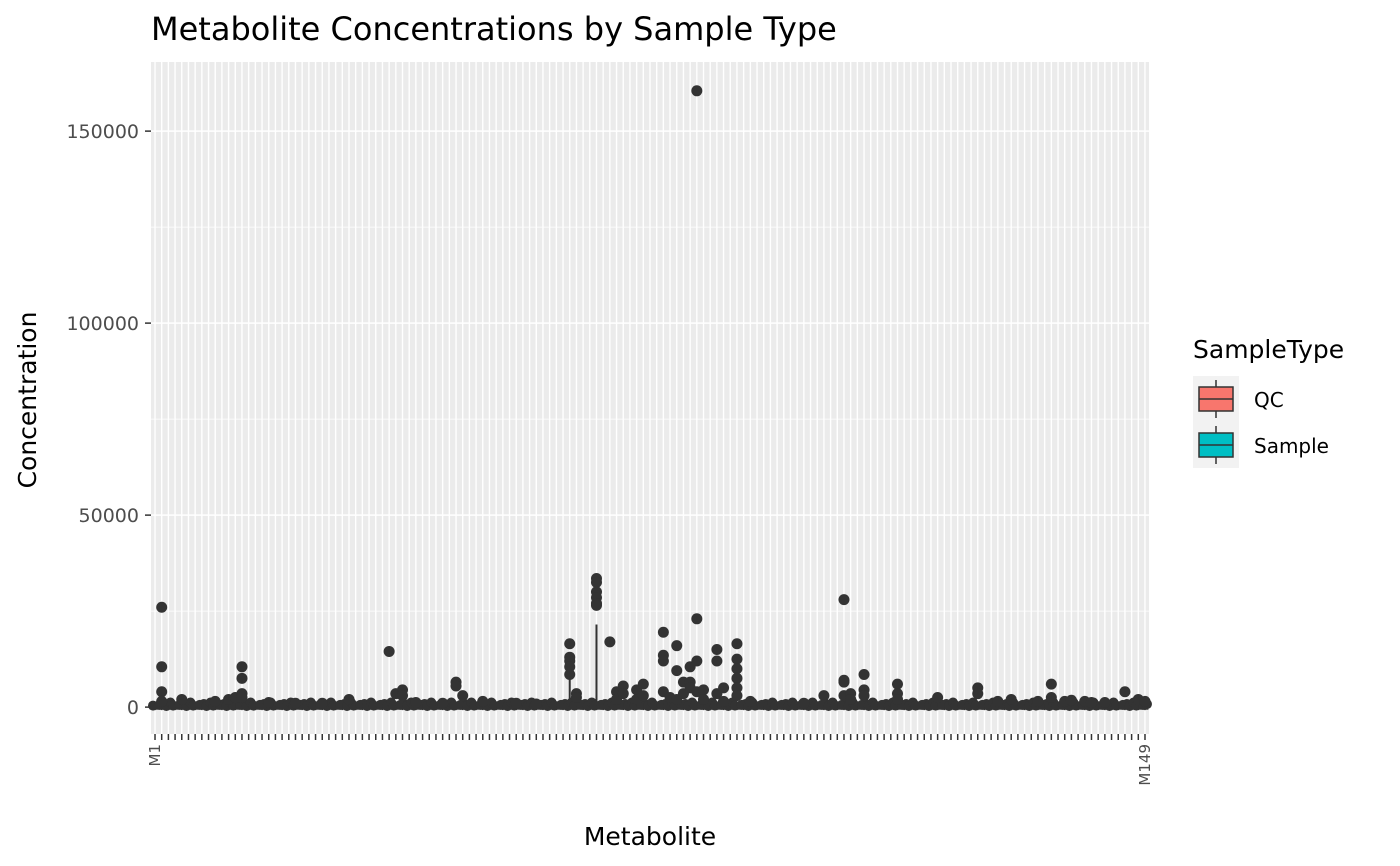  I want to click on x-tick-label: M1, so click(155, 755).